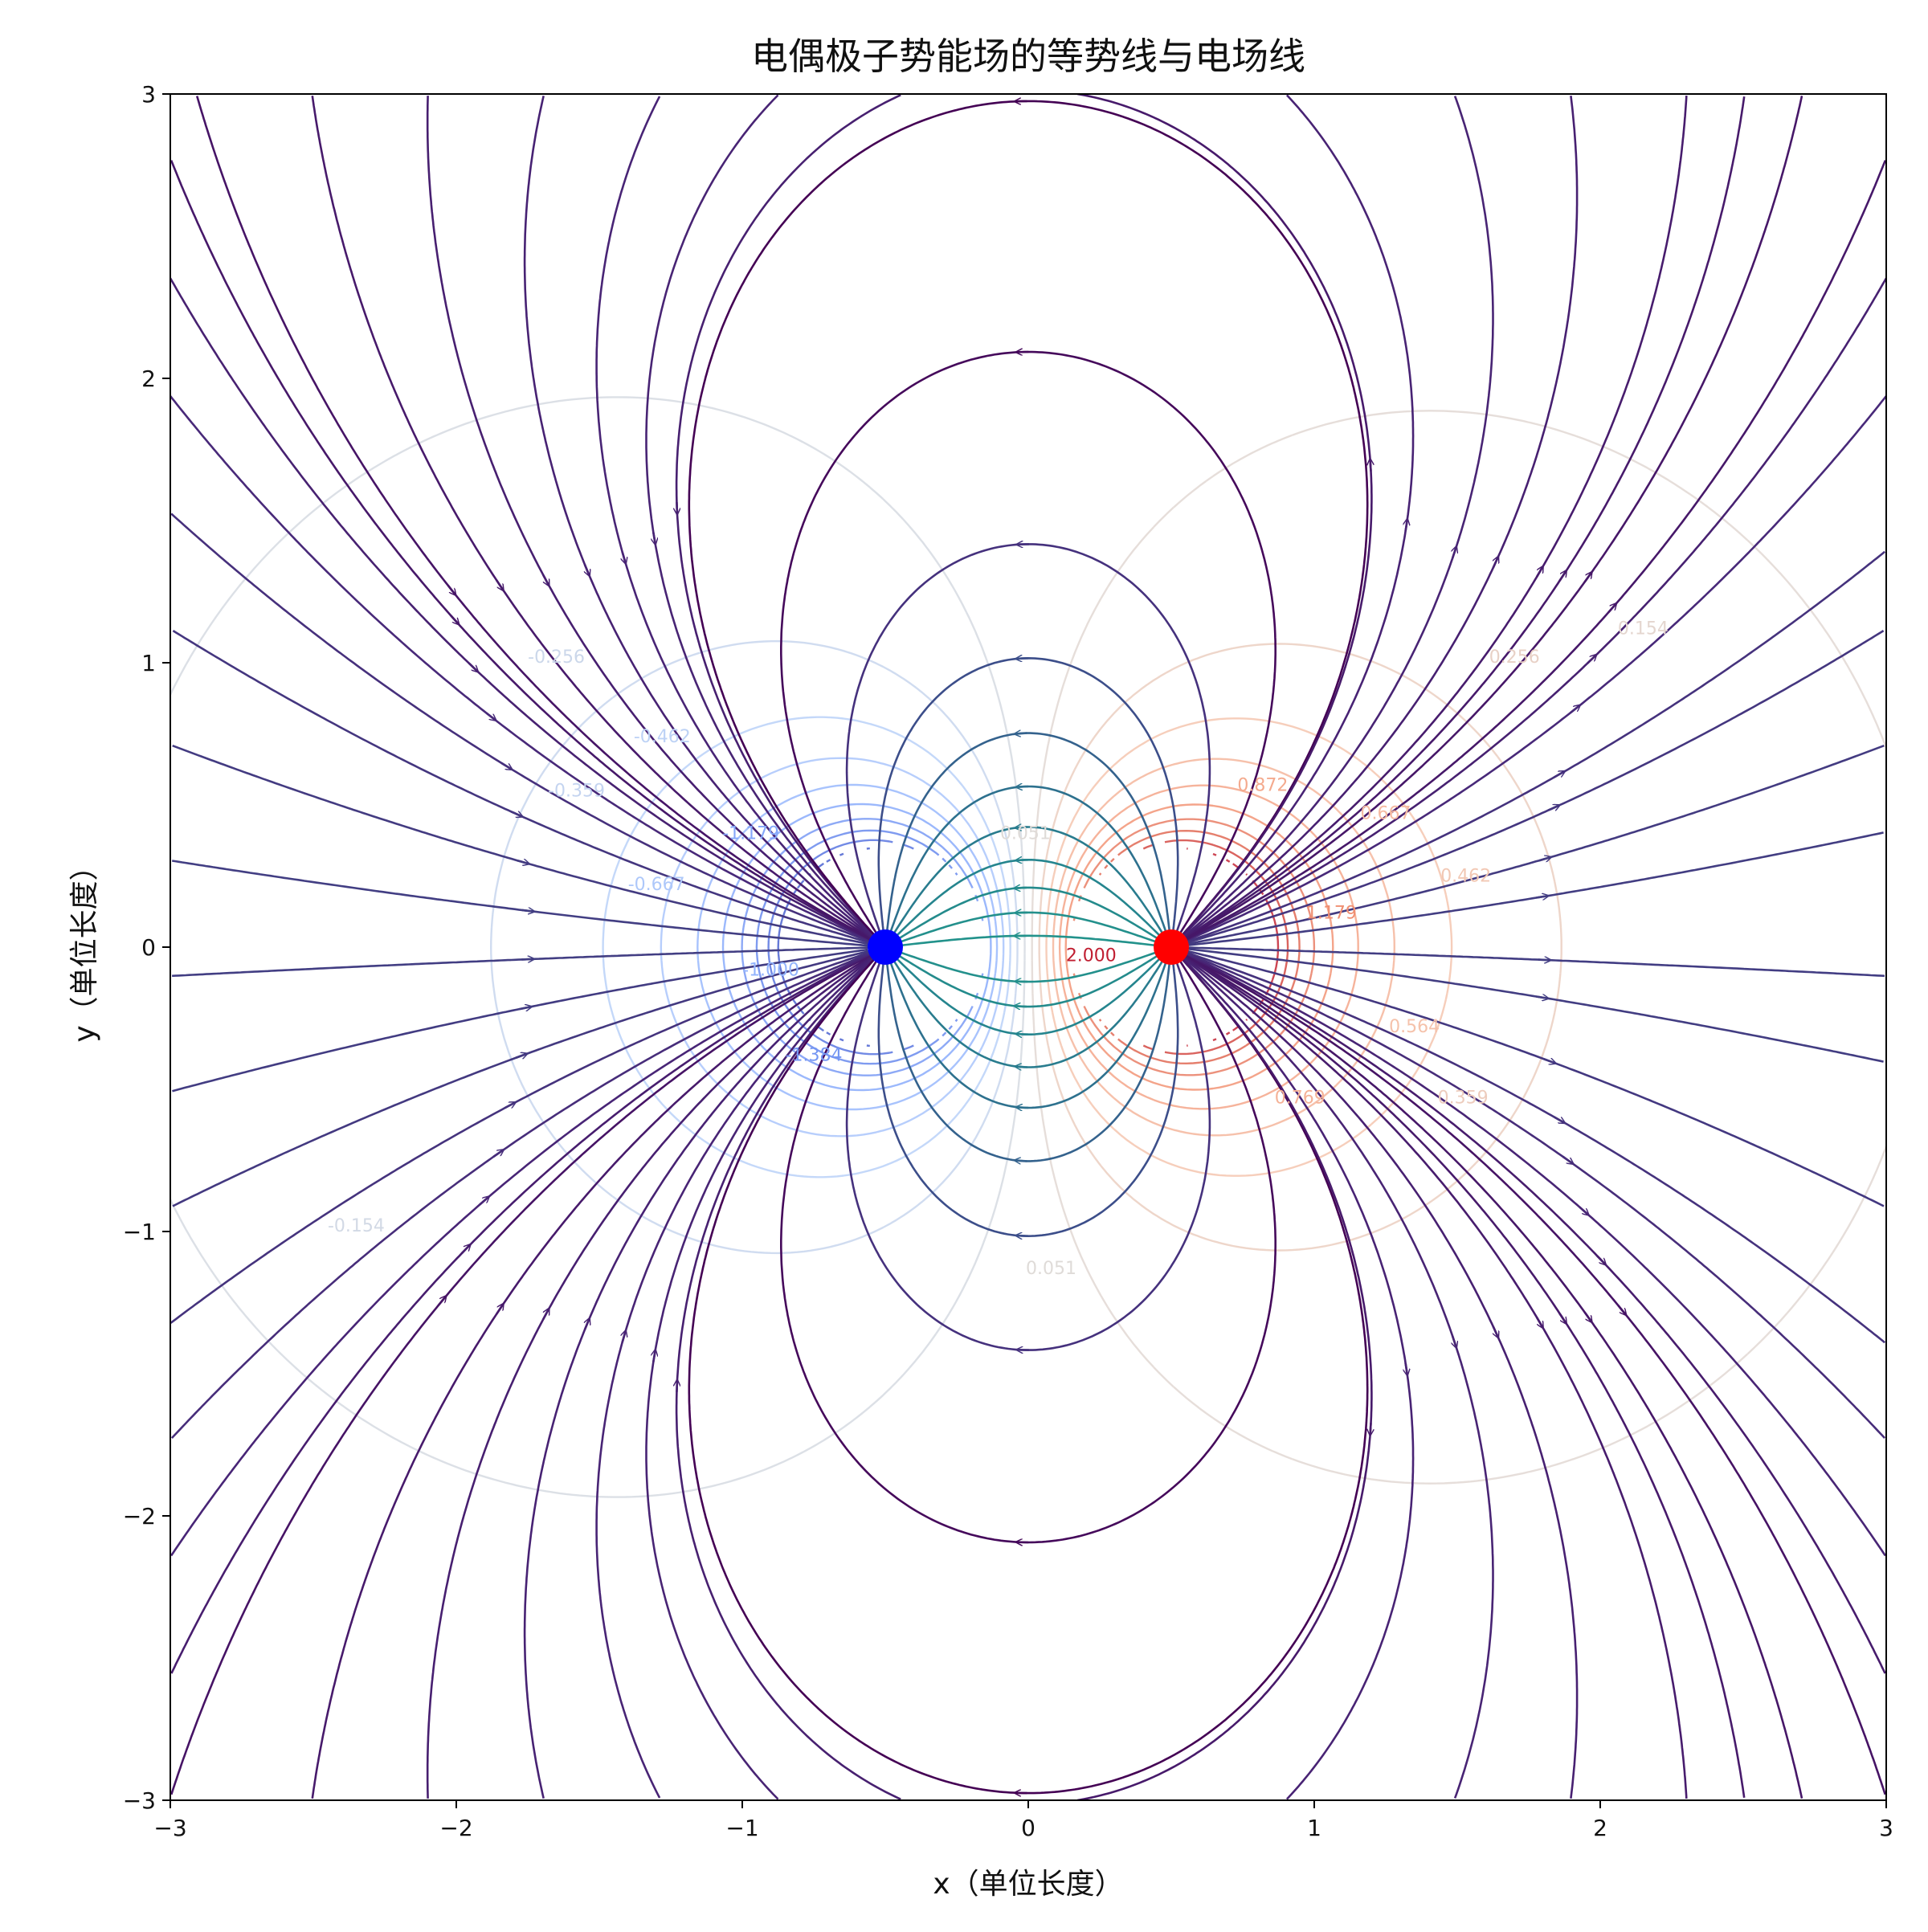 This screenshot has width=1928, height=1932. What do you see at coordinates (556, 657) in the screenshot?
I see `contour-label: -0.256` at bounding box center [556, 657].